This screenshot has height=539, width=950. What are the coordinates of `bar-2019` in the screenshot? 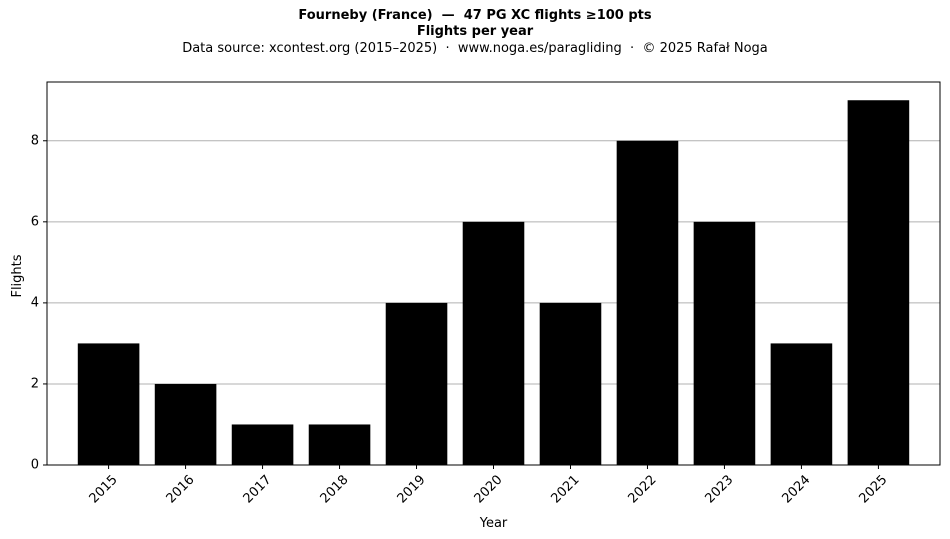 It's located at (416, 383).